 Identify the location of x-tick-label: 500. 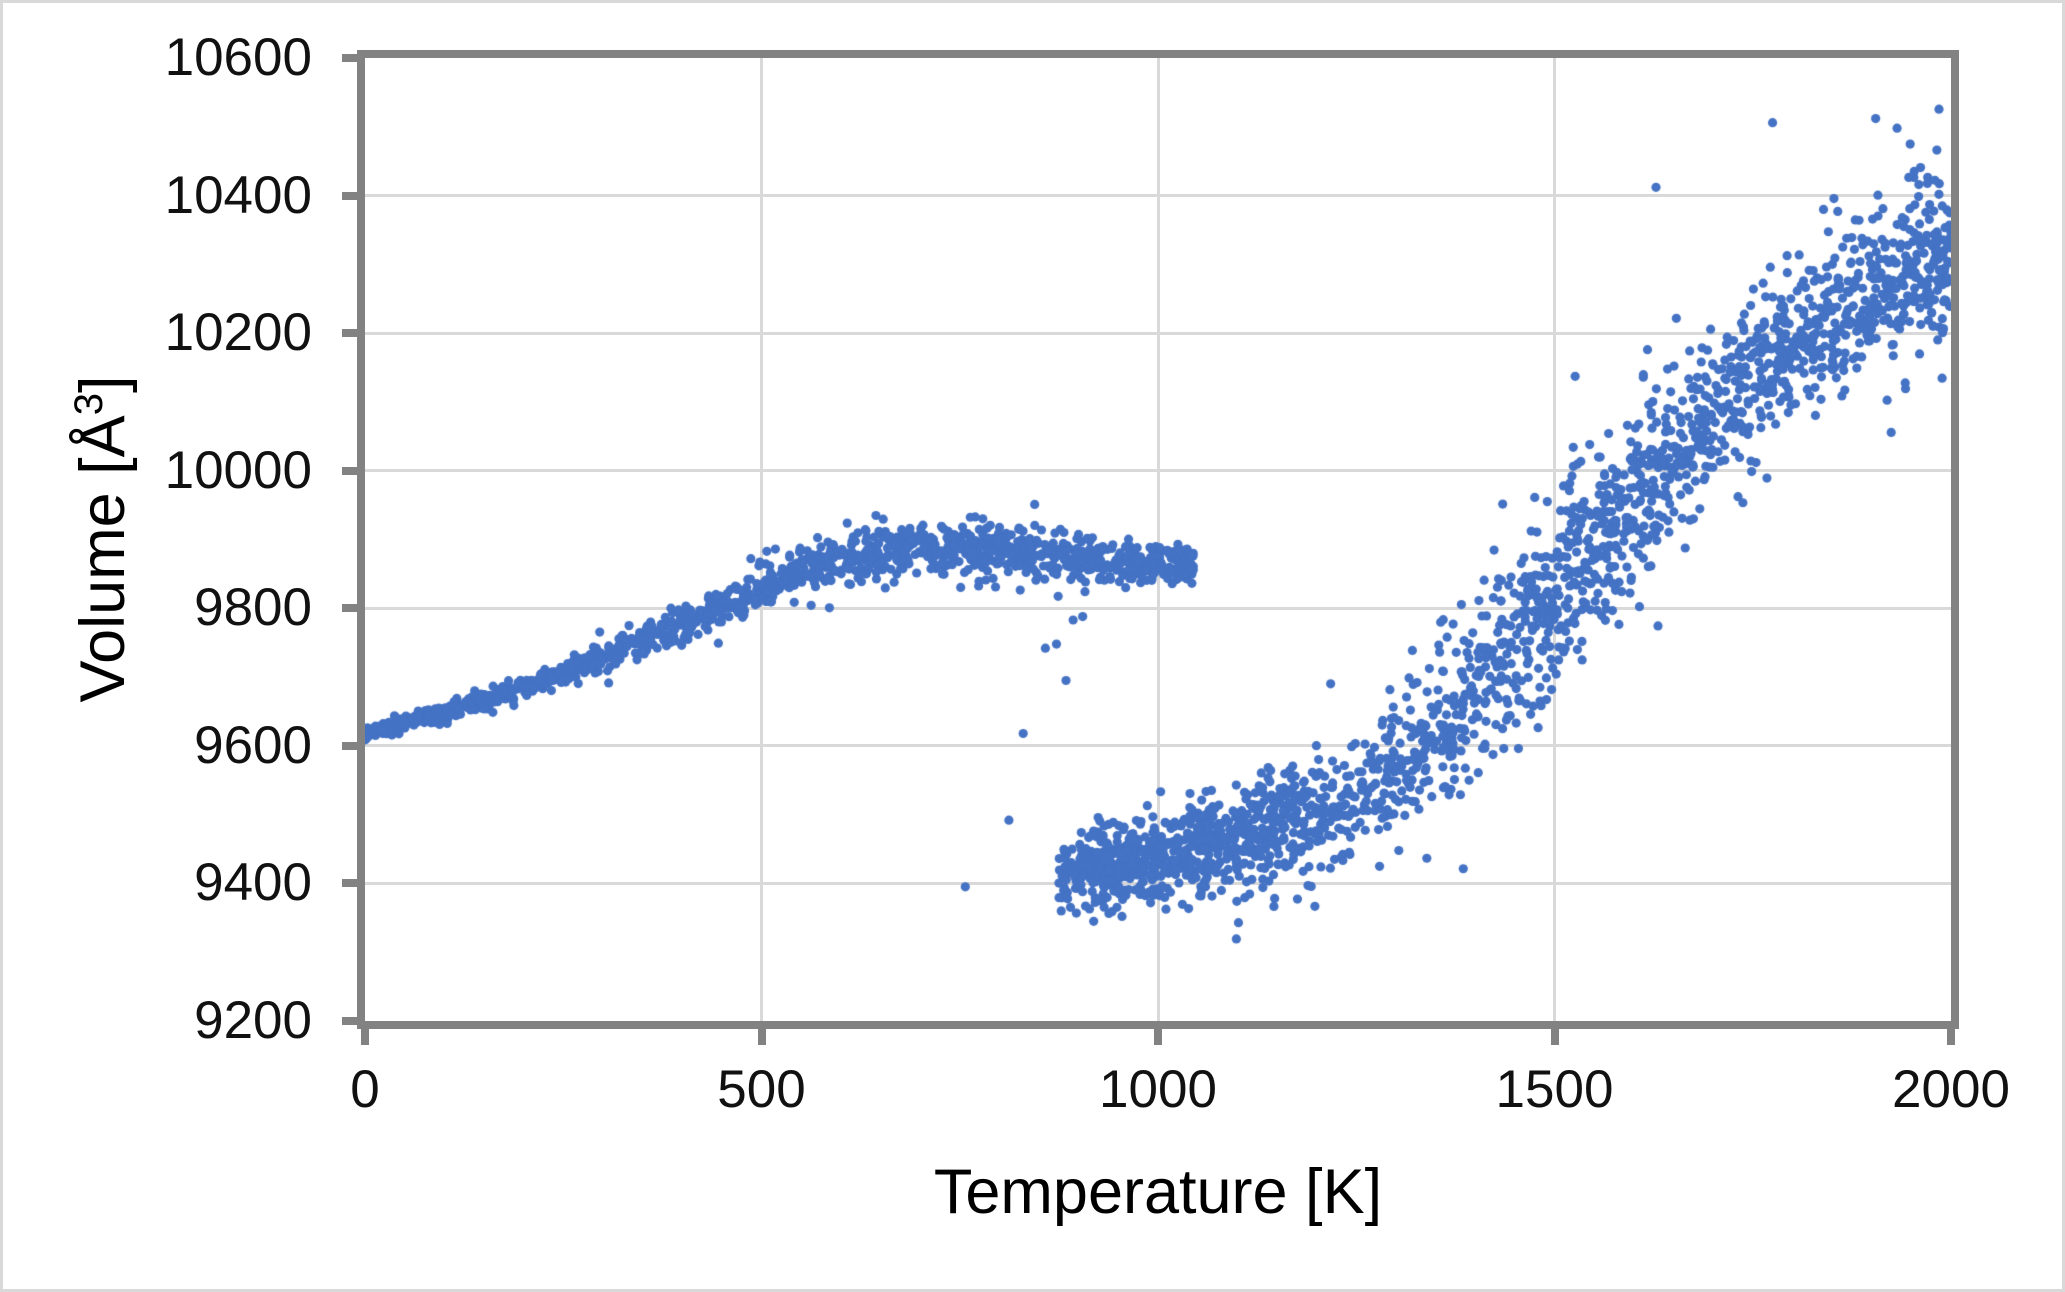
(761, 1089).